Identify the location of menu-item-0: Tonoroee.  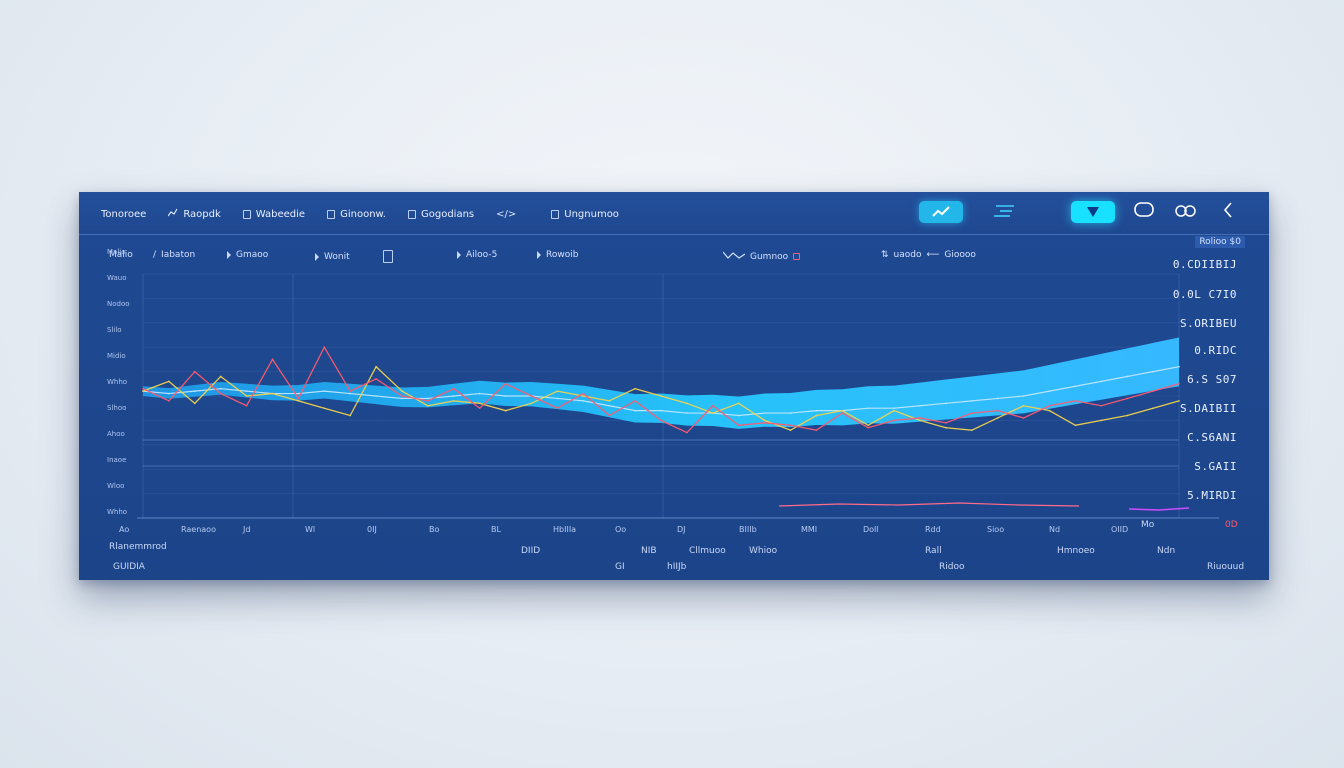
(123, 214).